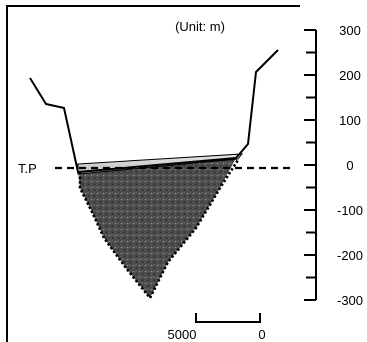  What do you see at coordinates (350, 30) in the screenshot?
I see `elevation-tick-label: 300` at bounding box center [350, 30].